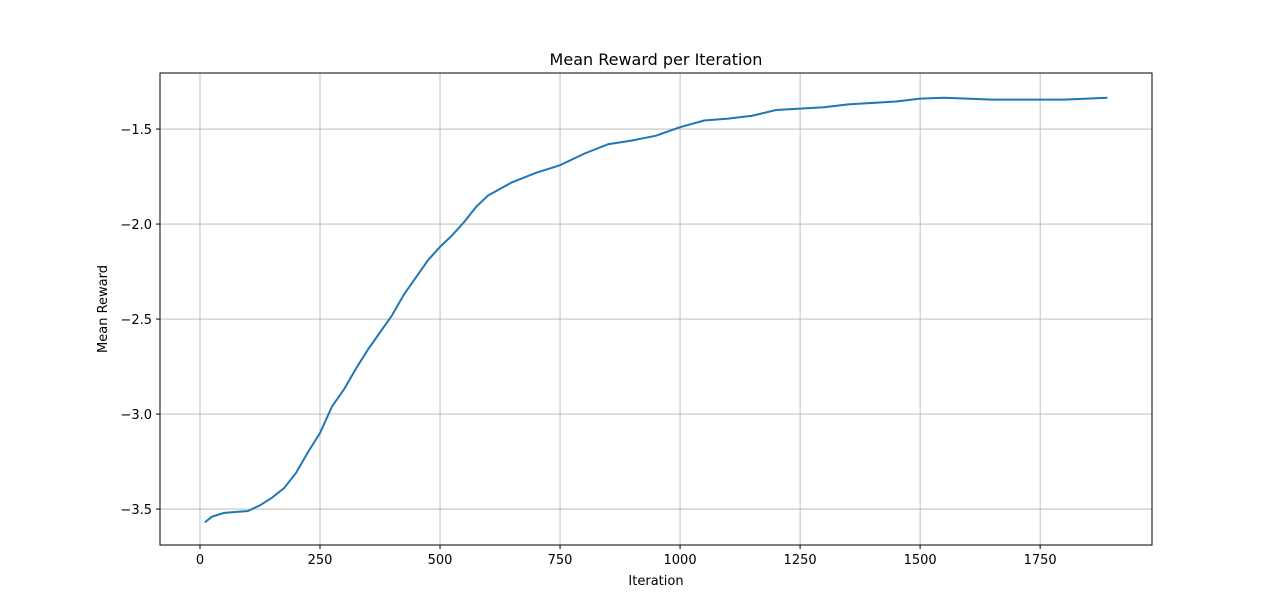 The width and height of the screenshot is (1280, 616). I want to click on y-axis-label: Mean Reward, so click(103, 309).